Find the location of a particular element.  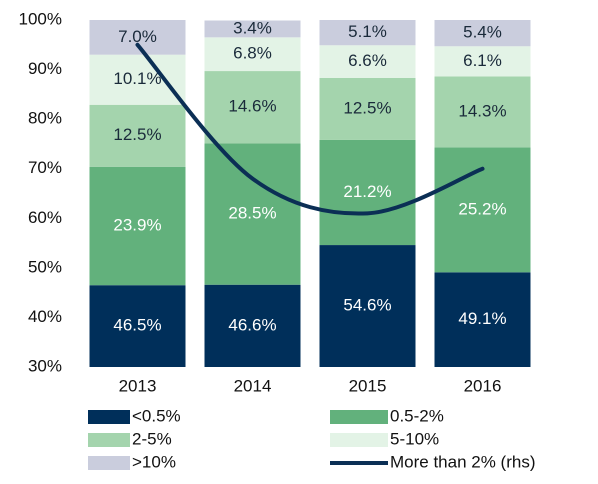

data-label: 6.1% is located at coordinates (482, 60).